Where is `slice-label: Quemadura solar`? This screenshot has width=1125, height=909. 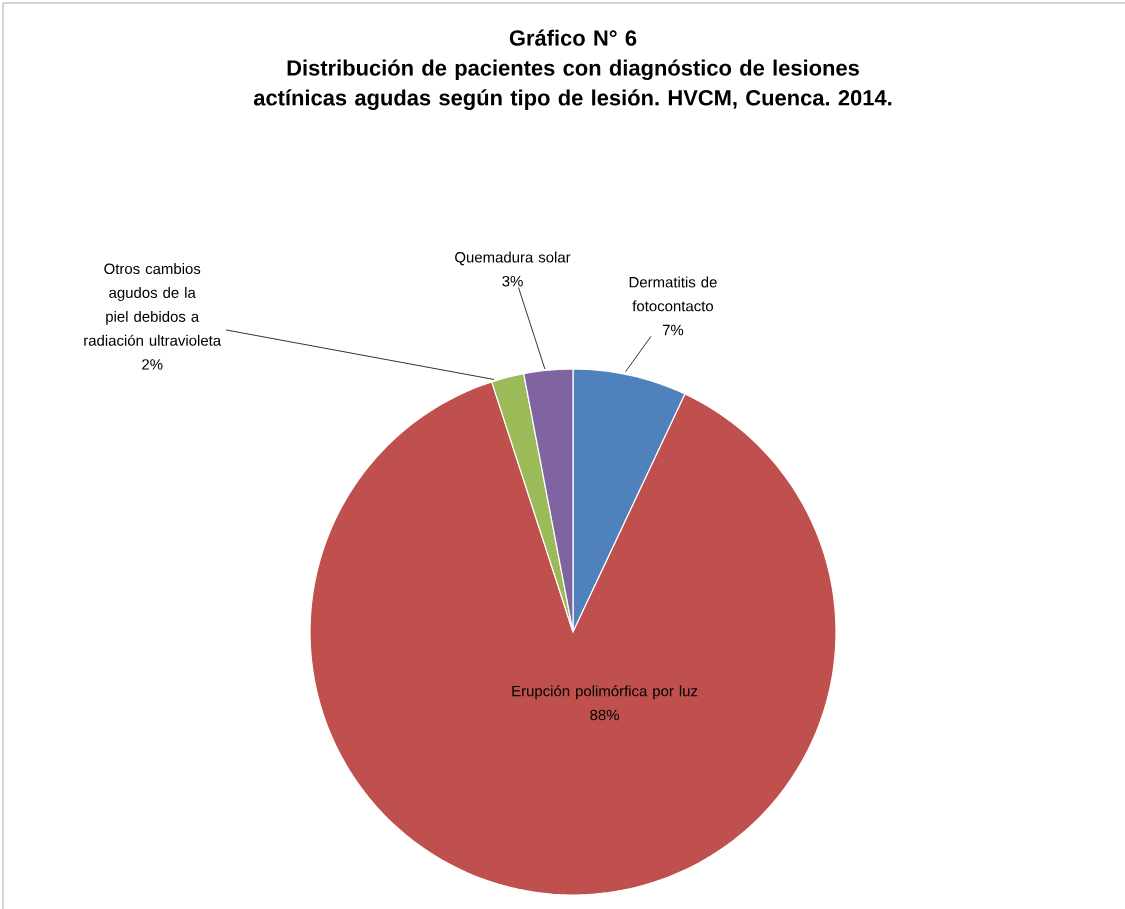 slice-label: Quemadura solar is located at coordinates (513, 258).